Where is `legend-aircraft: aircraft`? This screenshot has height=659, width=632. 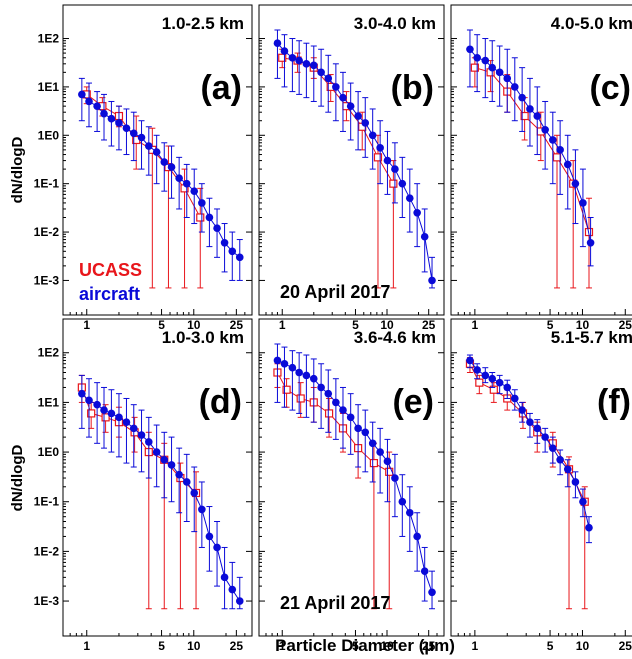 legend-aircraft: aircraft is located at coordinates (109, 294).